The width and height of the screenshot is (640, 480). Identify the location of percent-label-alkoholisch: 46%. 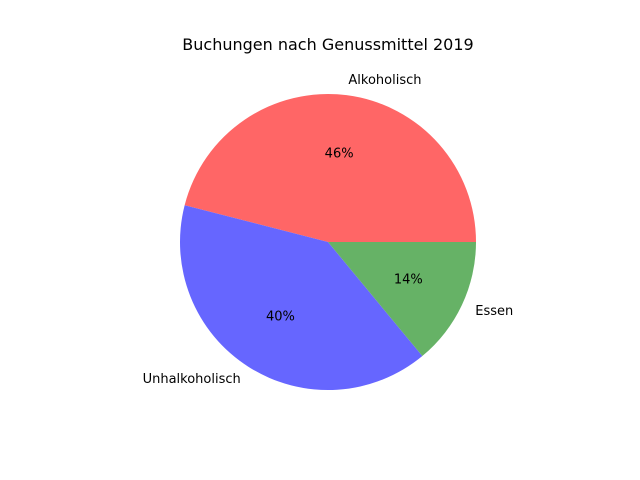
(339, 153).